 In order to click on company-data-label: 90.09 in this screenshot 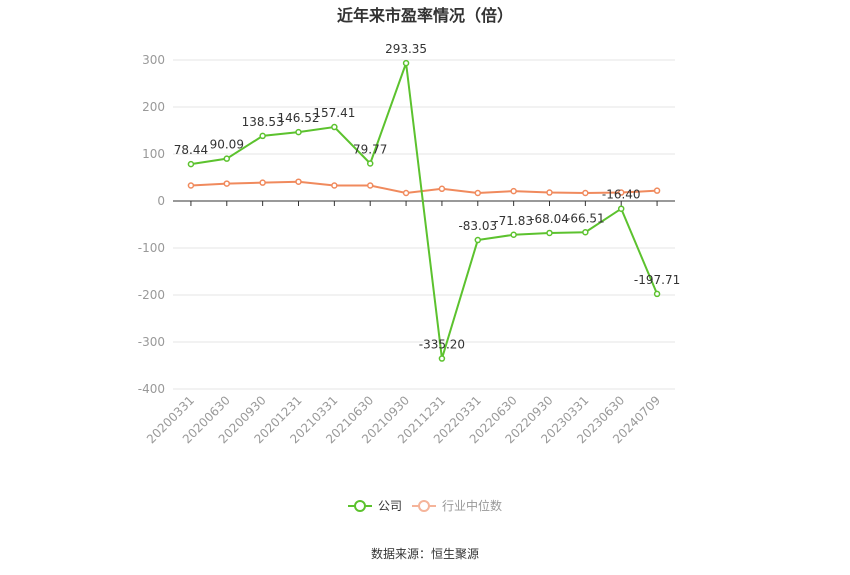, I will do `click(227, 145)`.